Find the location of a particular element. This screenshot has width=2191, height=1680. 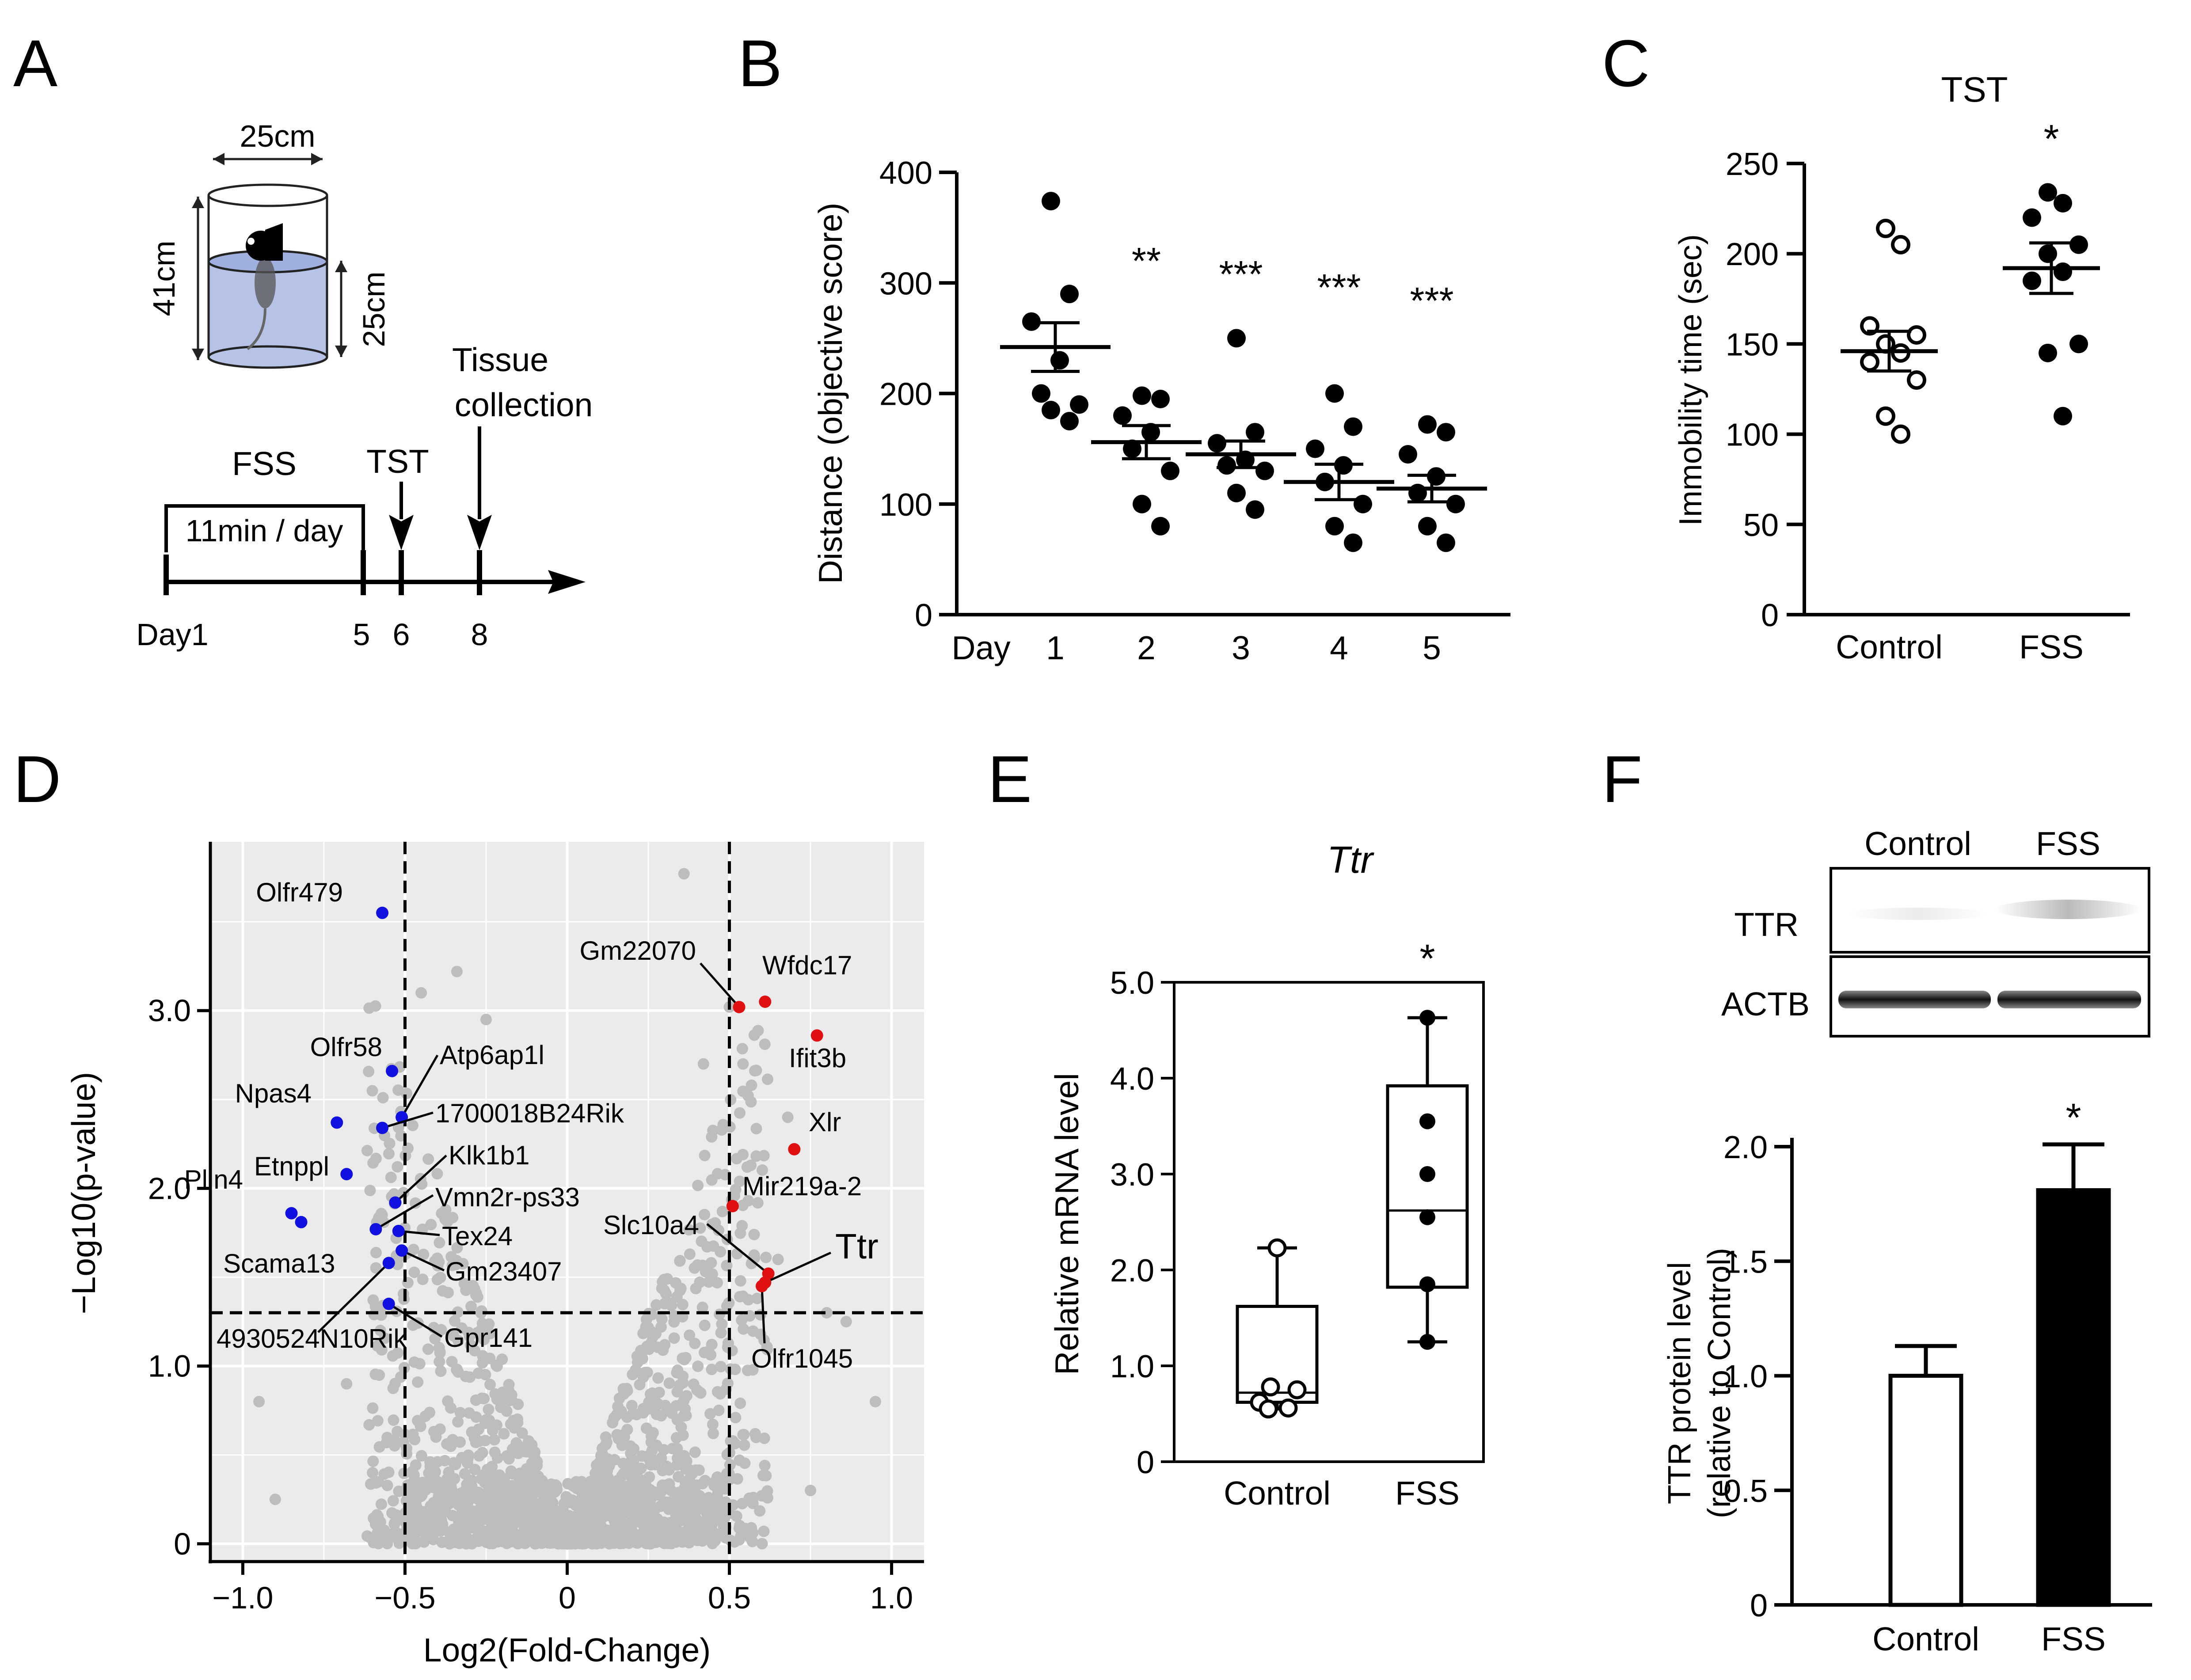

chart-b-xtick-label: 5 is located at coordinates (1432, 647).